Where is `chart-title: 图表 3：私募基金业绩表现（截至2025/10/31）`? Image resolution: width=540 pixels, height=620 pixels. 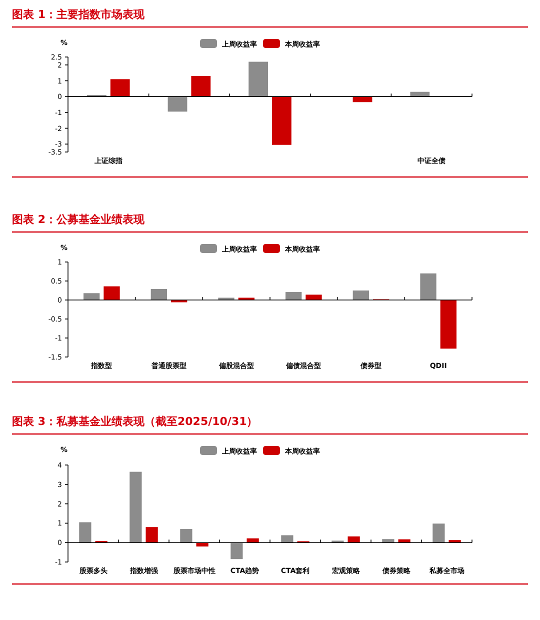 chart-title: 图表 3：私募基金业绩表现（截至2025/10/31） is located at coordinates (135, 421).